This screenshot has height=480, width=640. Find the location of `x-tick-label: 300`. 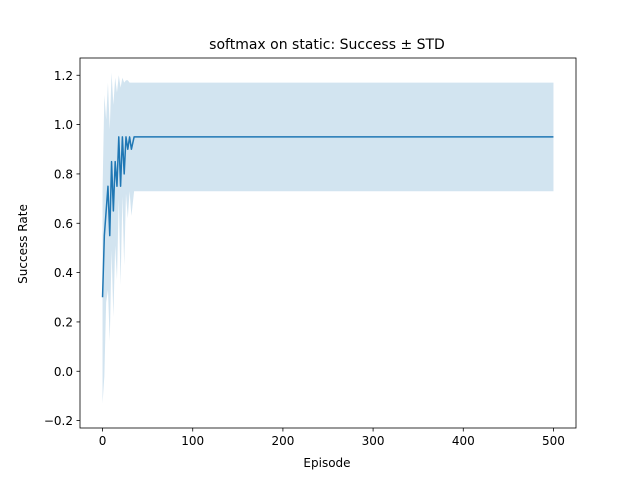

x-tick-label: 300 is located at coordinates (373, 441).